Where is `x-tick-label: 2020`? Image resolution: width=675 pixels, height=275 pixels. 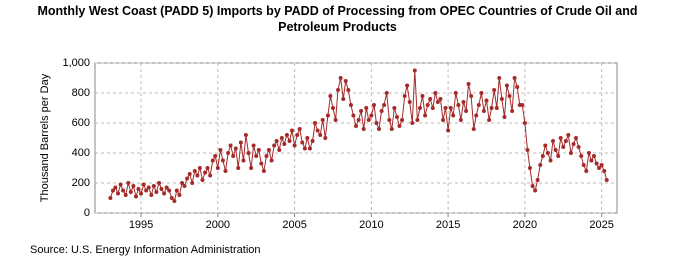
x-tick-label: 2020 is located at coordinates (525, 225).